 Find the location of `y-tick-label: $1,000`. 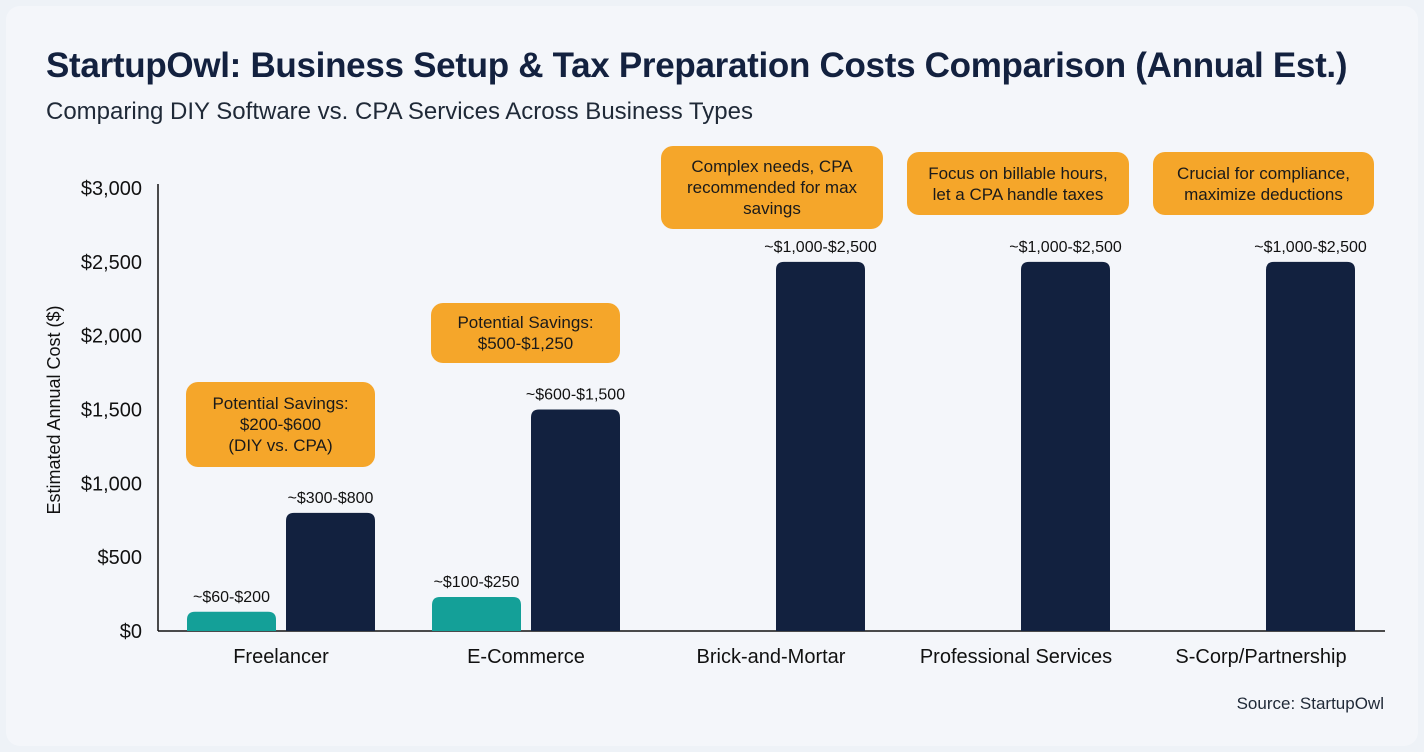

y-tick-label: $1,000 is located at coordinates (111, 484).